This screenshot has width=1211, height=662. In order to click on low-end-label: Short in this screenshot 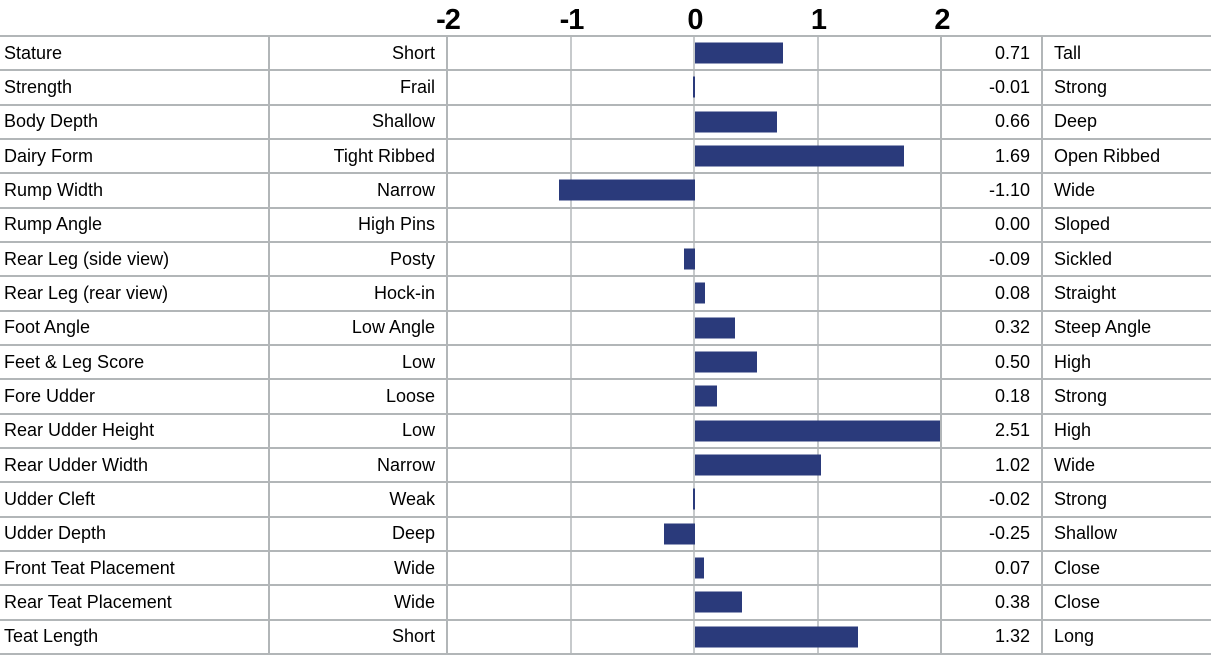, I will do `click(359, 53)`.